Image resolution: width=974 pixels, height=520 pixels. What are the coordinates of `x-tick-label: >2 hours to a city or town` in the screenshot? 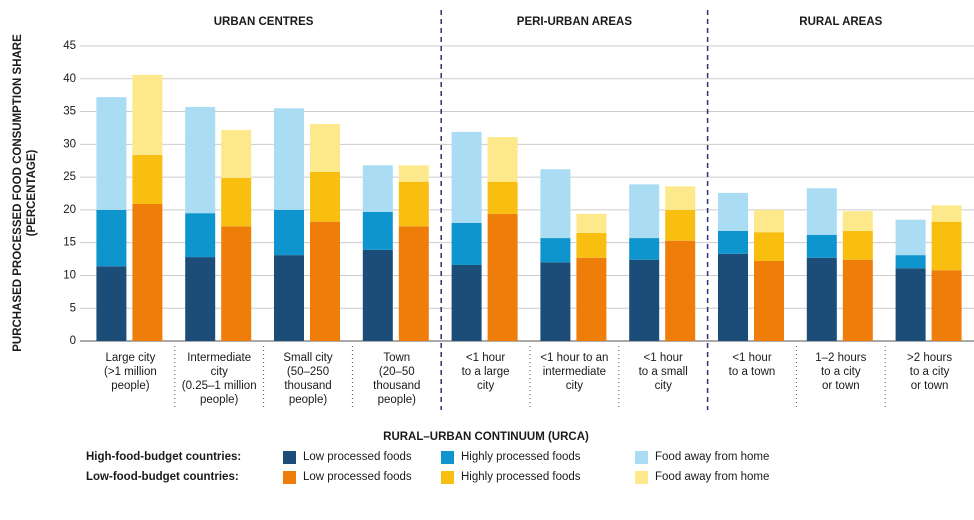 It's located at (929, 372).